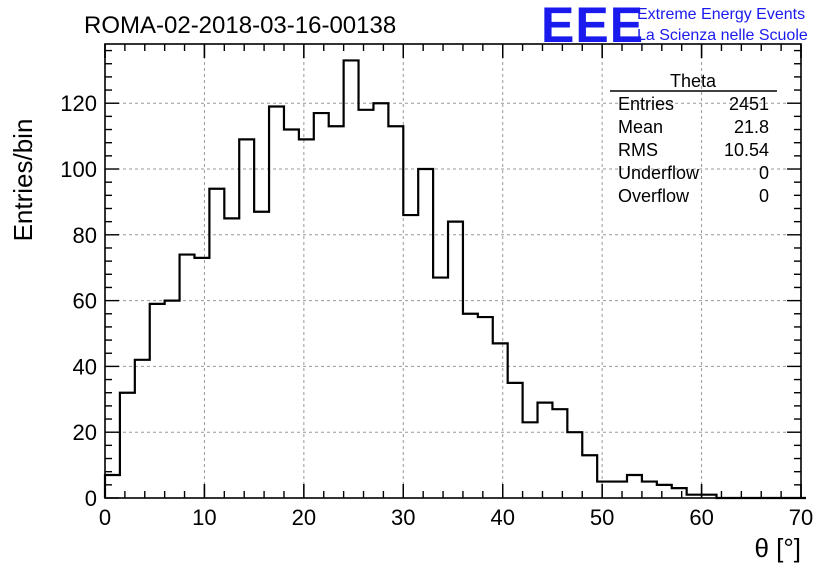  Describe the element at coordinates (78, 103) in the screenshot. I see `y-tick-label: 120` at that location.